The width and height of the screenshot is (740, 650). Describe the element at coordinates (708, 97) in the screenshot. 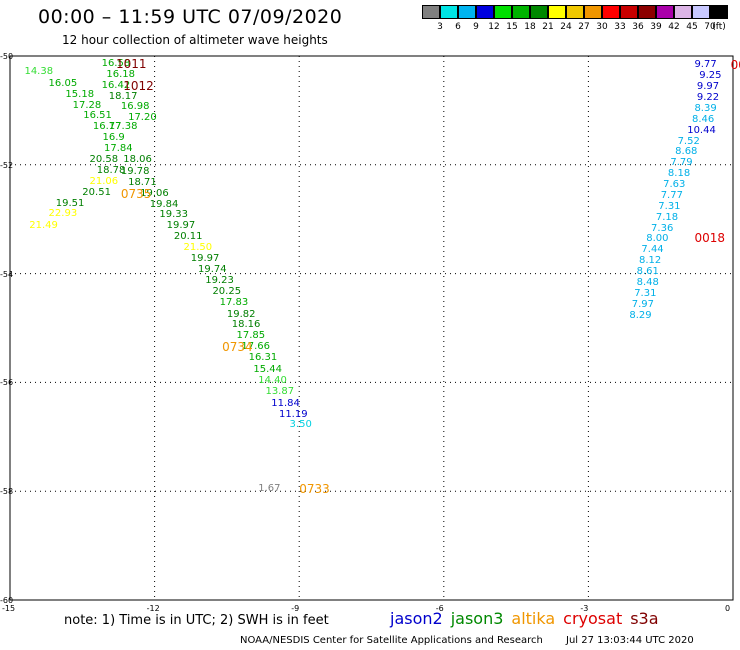

I see `wave-height-point: 9.22` at that location.